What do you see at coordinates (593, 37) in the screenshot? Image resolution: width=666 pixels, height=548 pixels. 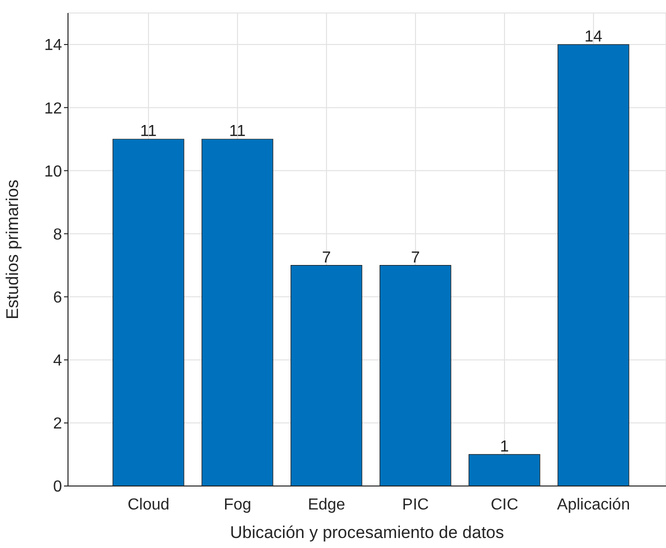 I see `data-label: 14` at bounding box center [593, 37].